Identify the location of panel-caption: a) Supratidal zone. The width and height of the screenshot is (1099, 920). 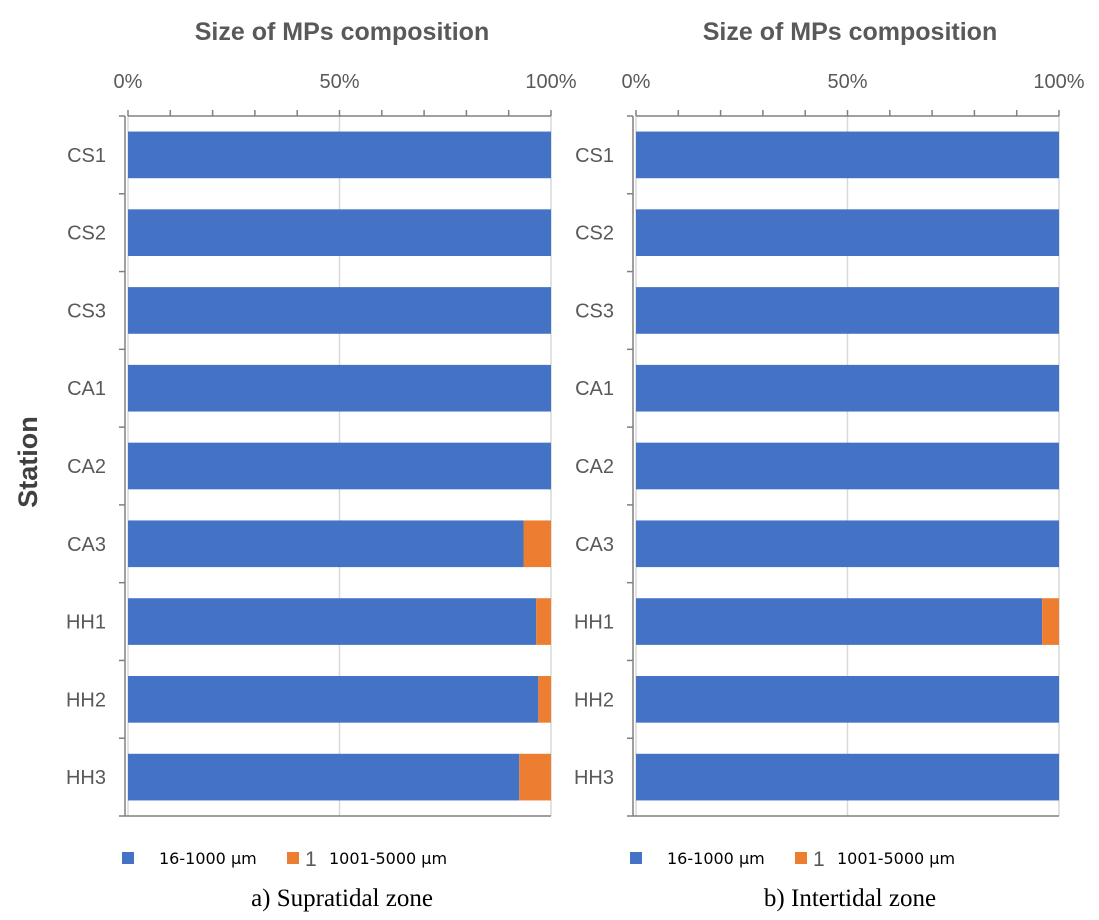
(342, 898).